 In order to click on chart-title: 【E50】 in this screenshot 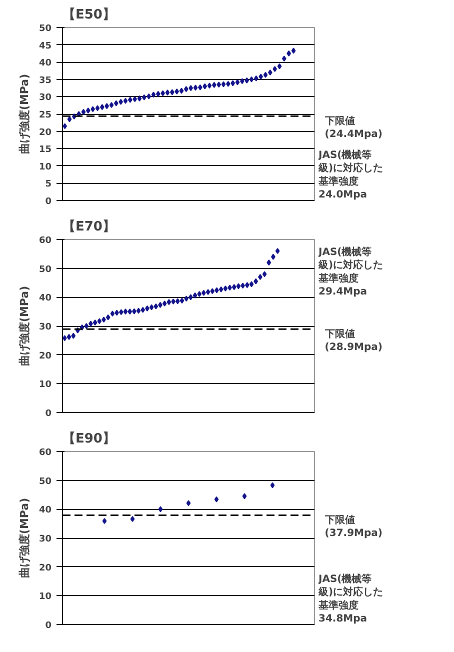, I will do `click(89, 14)`.